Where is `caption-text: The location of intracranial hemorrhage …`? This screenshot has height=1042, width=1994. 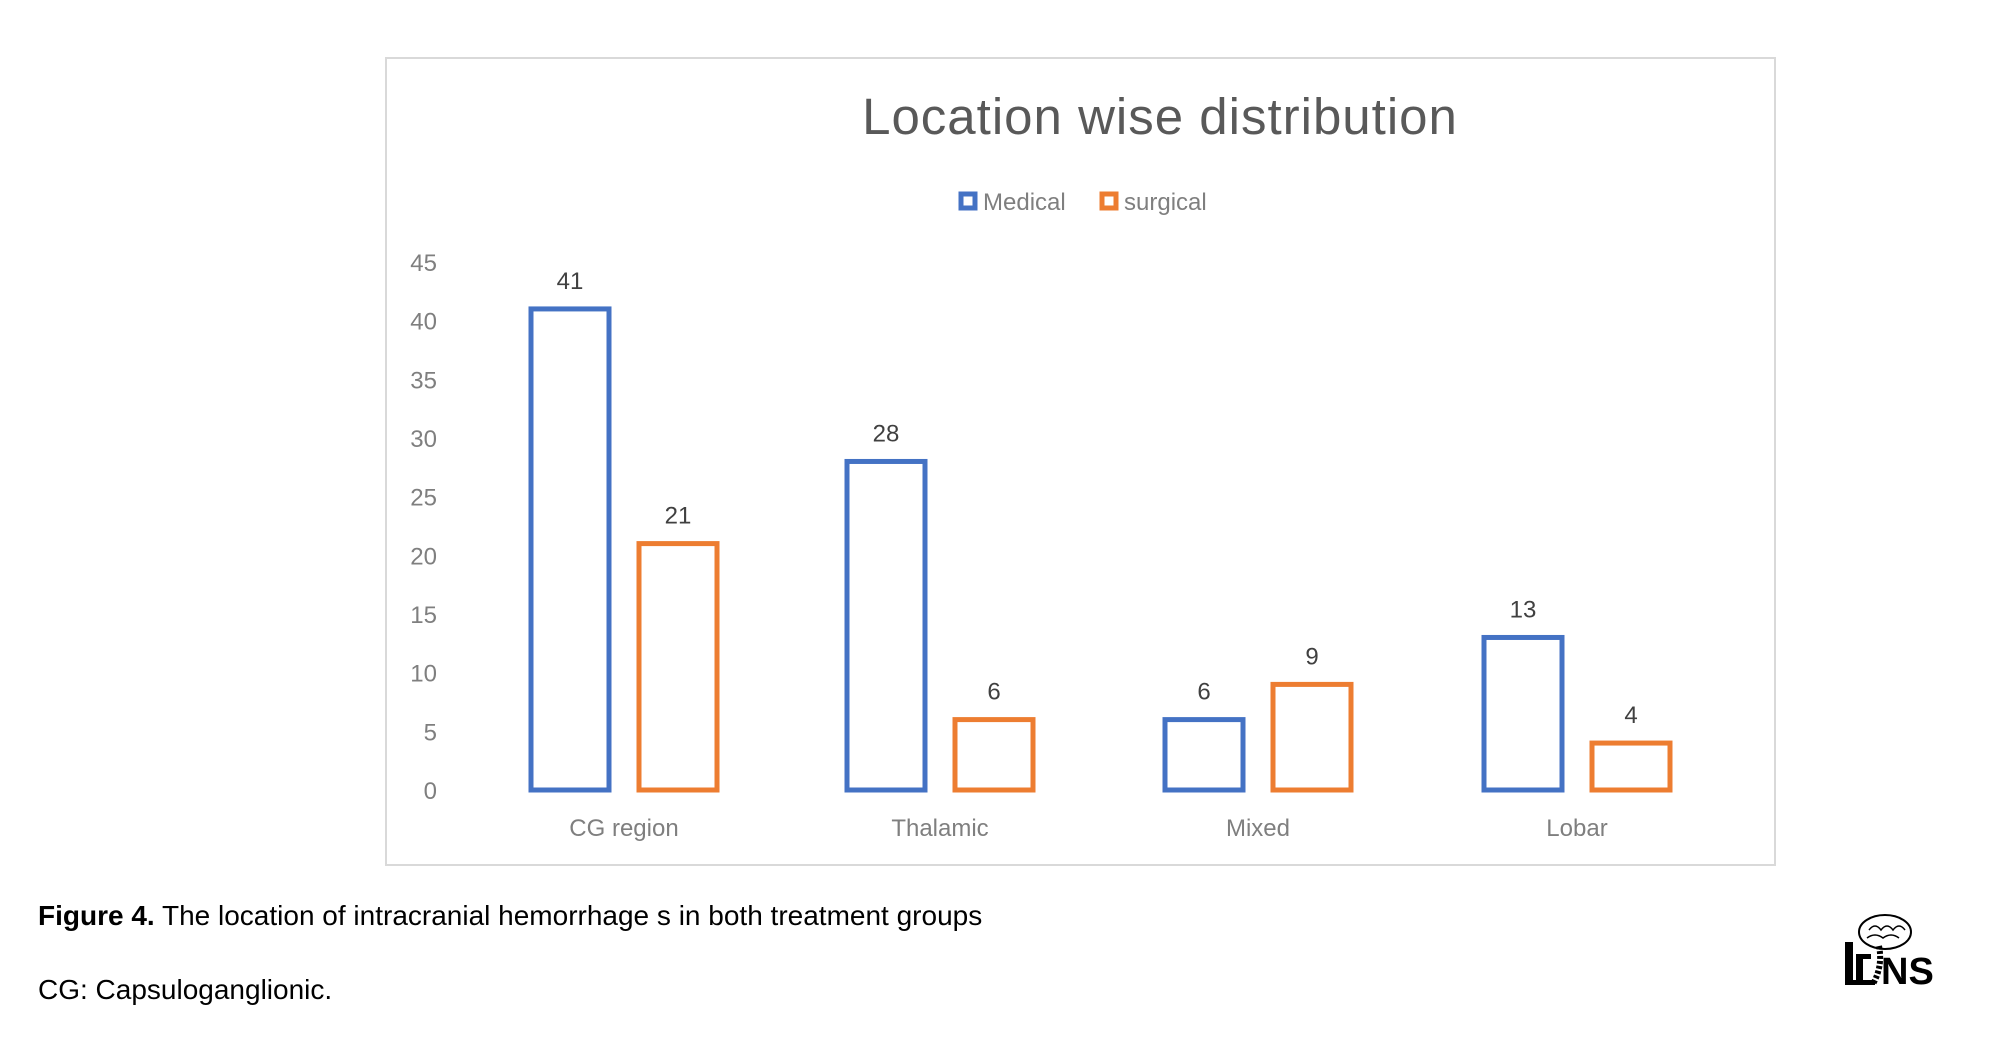
caption-text: The location of intracranial hemorrhage … is located at coordinates (568, 915).